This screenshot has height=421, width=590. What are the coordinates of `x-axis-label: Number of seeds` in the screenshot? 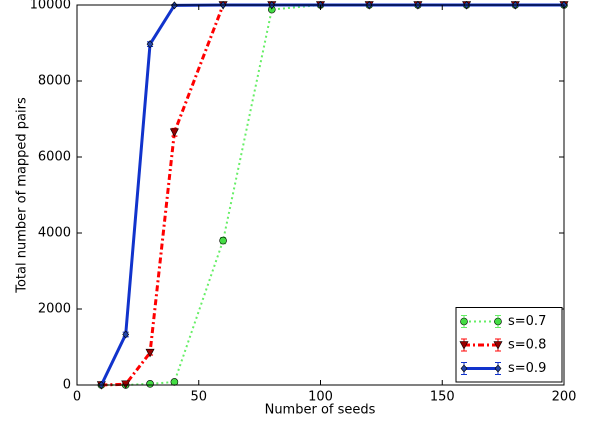 It's located at (320, 410).